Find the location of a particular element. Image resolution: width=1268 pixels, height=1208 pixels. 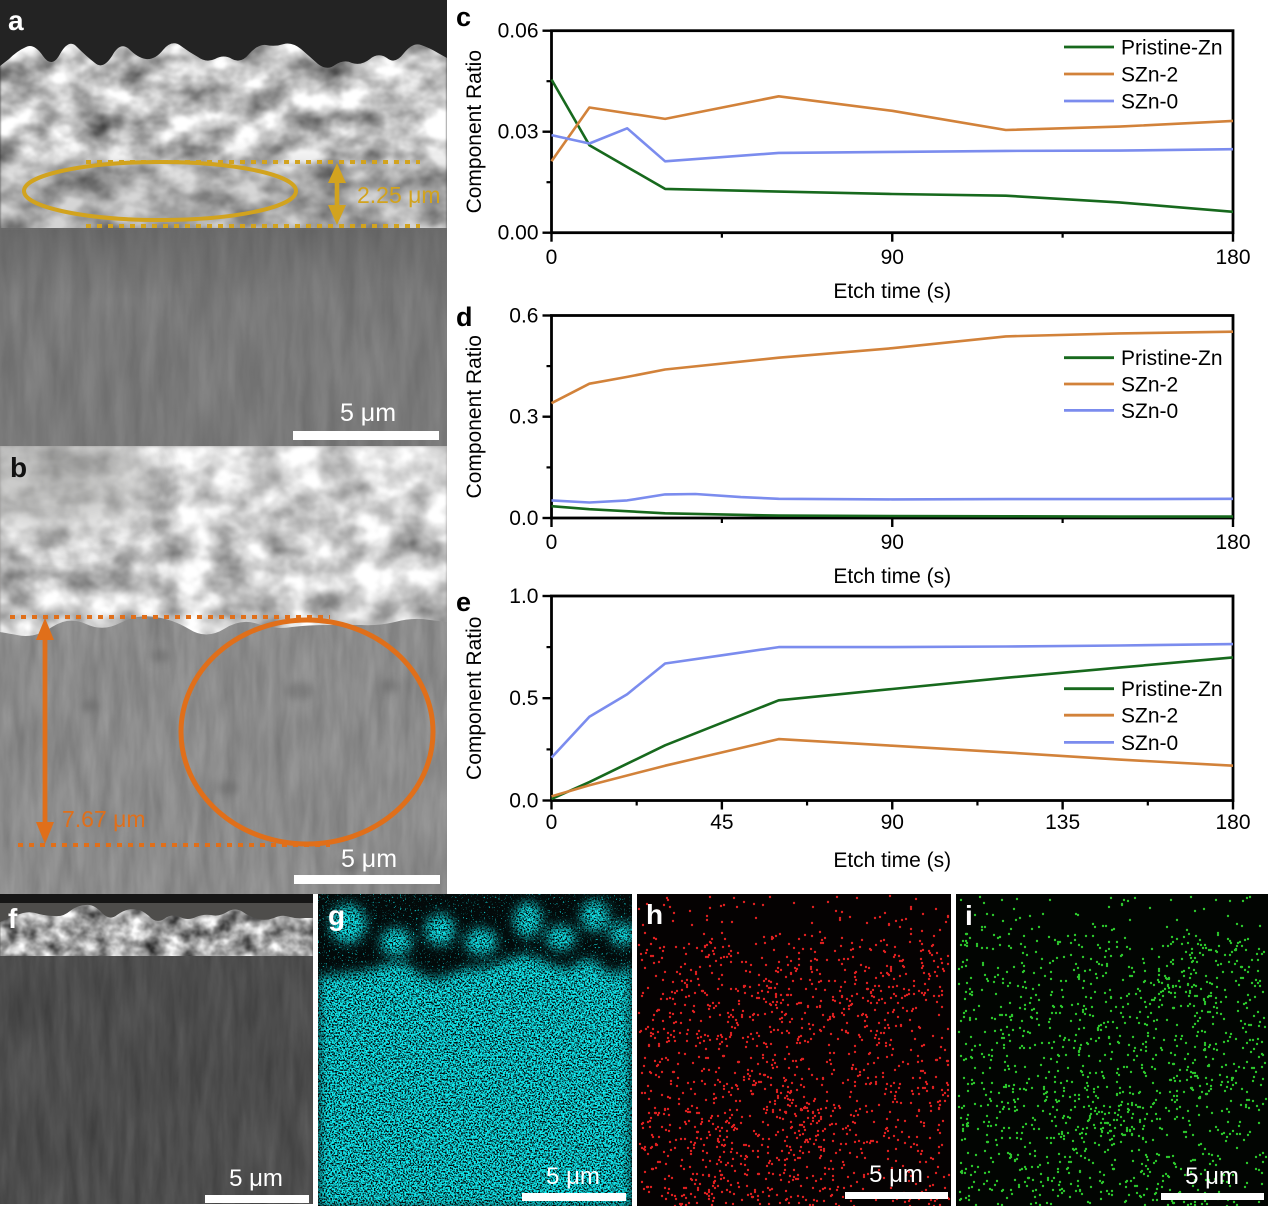

svg-text: 135 is located at coordinates (1062, 822).